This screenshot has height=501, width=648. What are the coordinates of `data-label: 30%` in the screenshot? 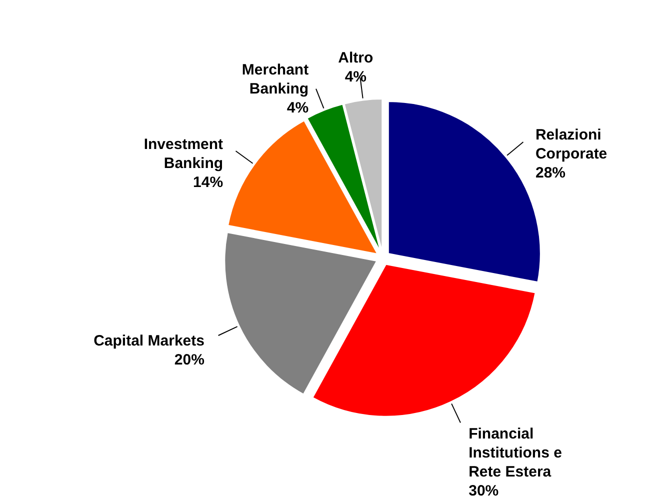 It's located at (483, 491).